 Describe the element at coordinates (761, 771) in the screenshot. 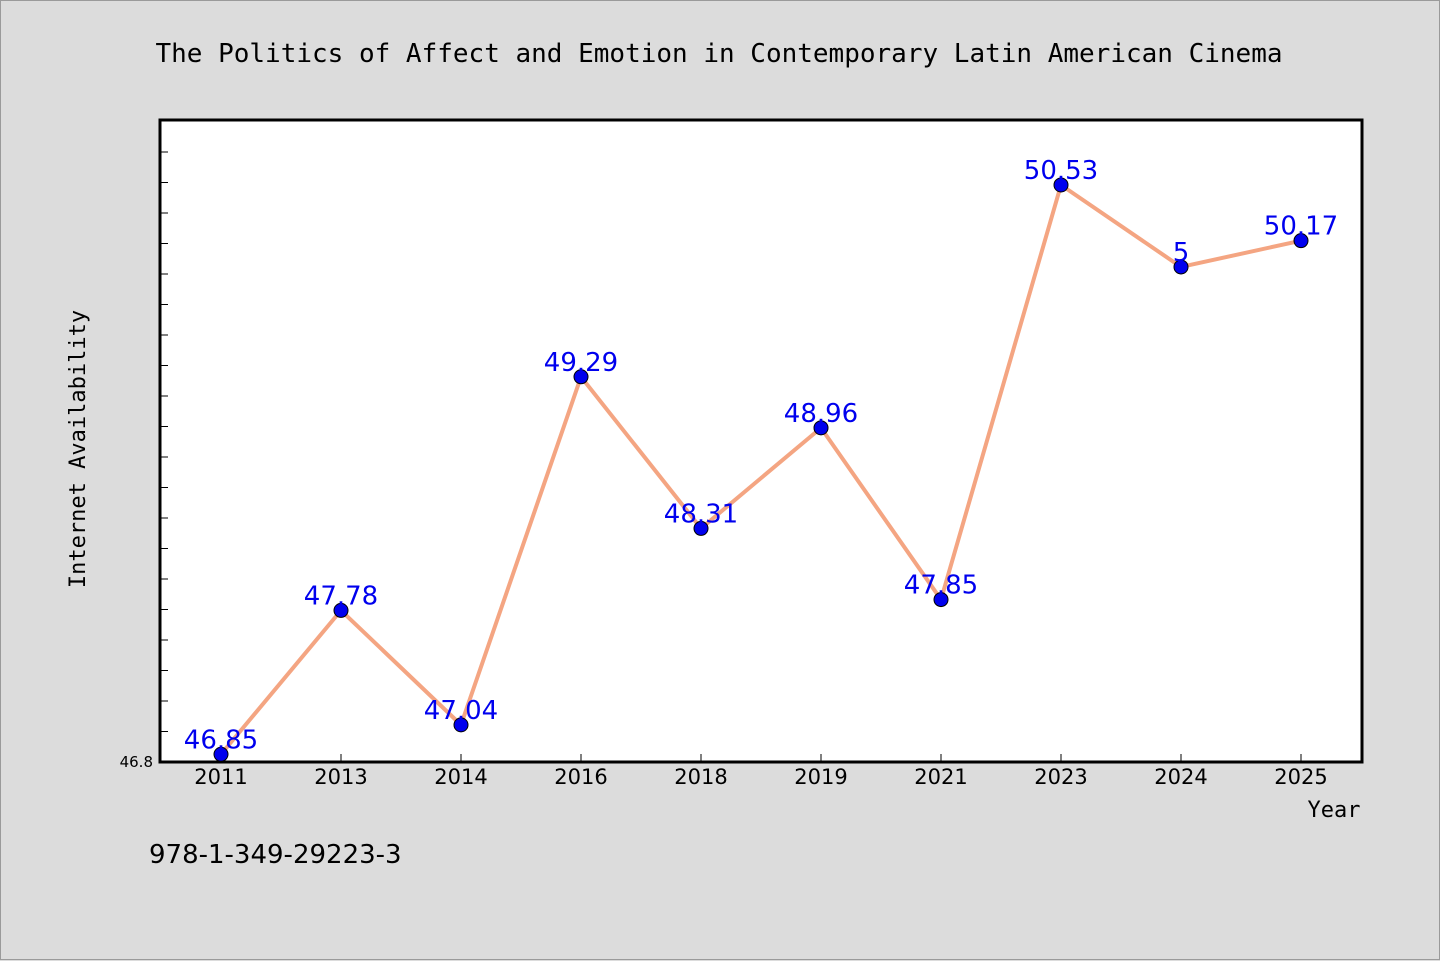

I see `x-axis-ticks: 2011 2013 2014 2016 2018 2019 2021 2023 2024 2025` at that location.